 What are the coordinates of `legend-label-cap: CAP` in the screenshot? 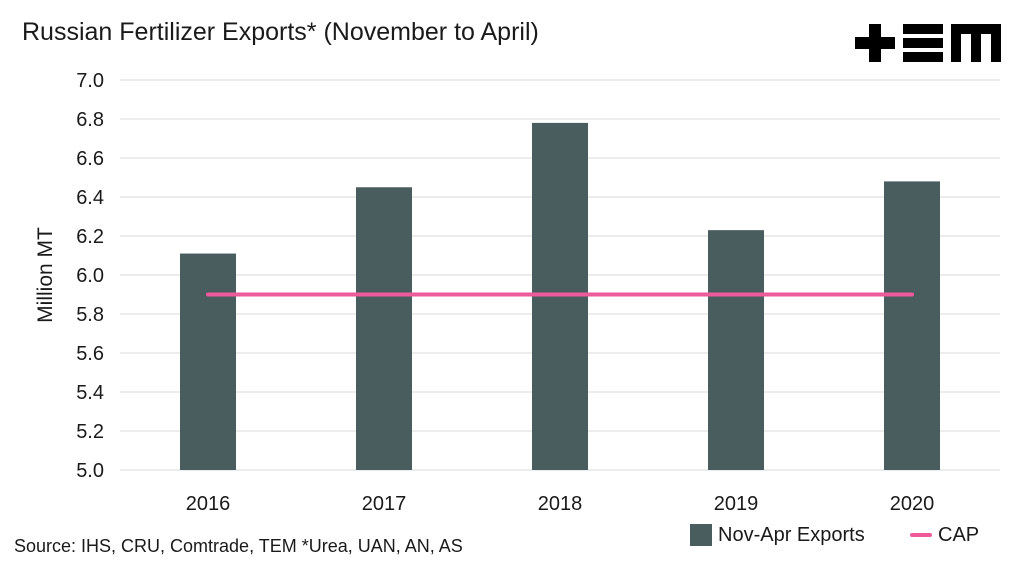 It's located at (959, 534).